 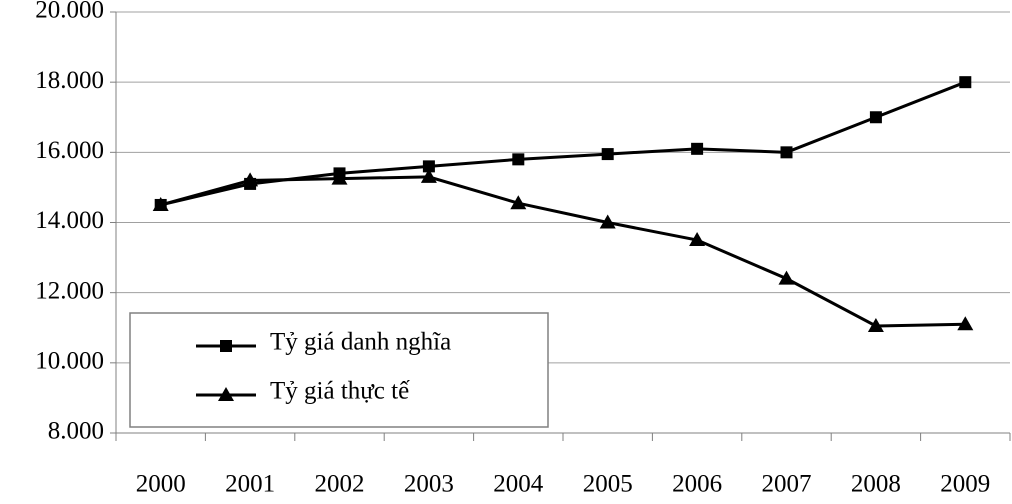 I want to click on x-tick-label: 2006, so click(x=697, y=484).